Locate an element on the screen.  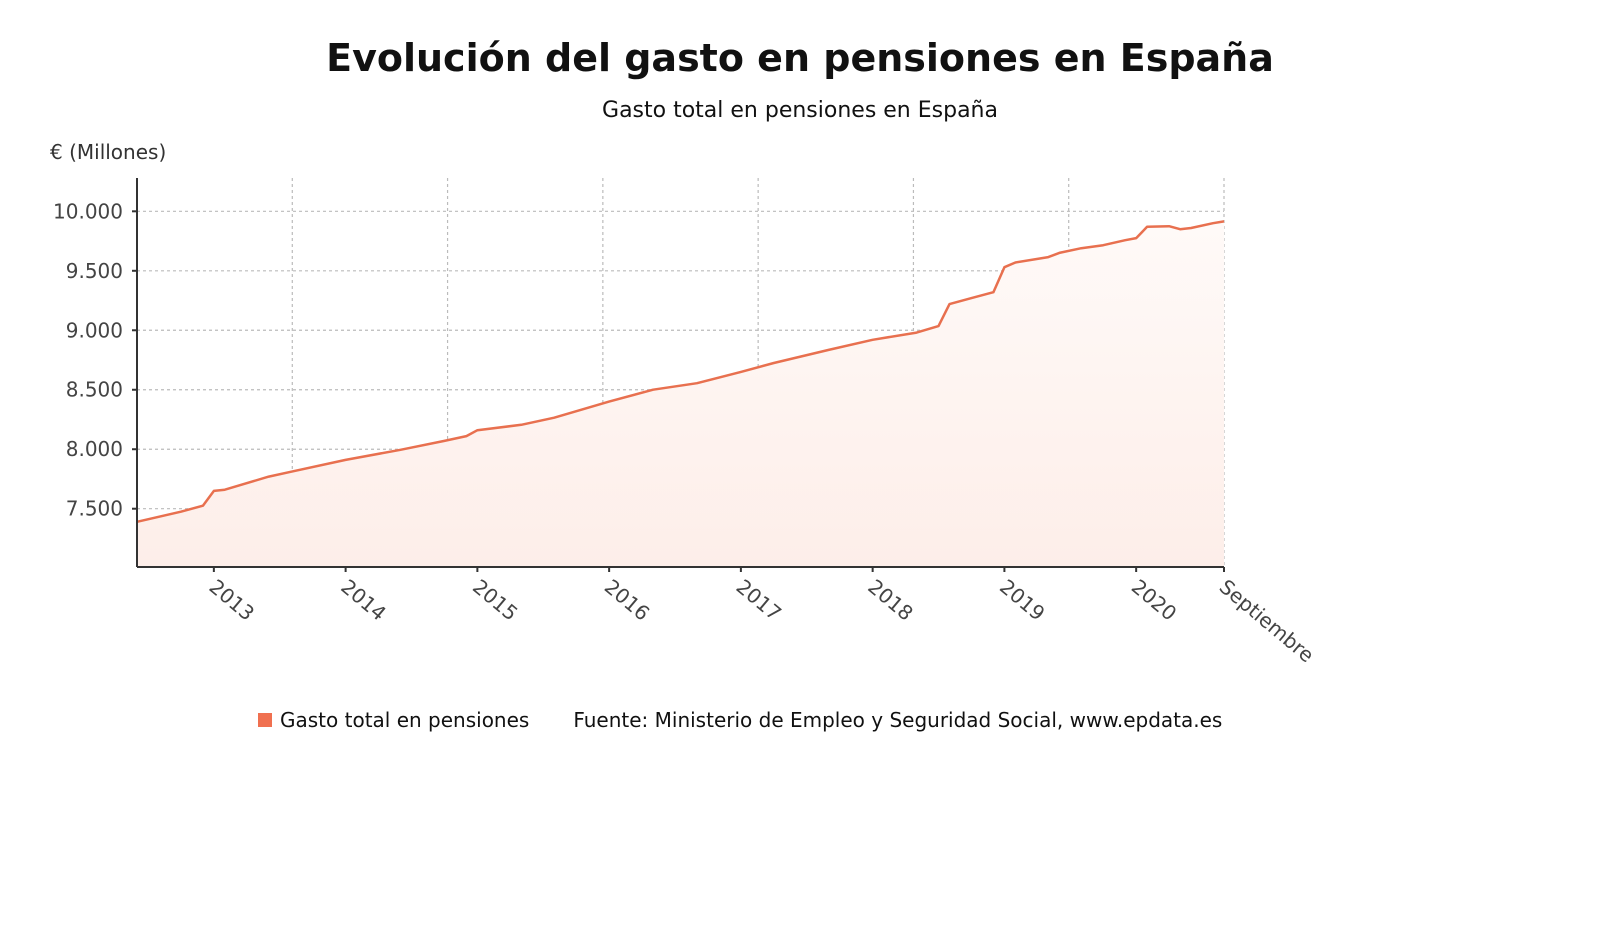
y-tick-label: 8.000 is located at coordinates (94, 449).